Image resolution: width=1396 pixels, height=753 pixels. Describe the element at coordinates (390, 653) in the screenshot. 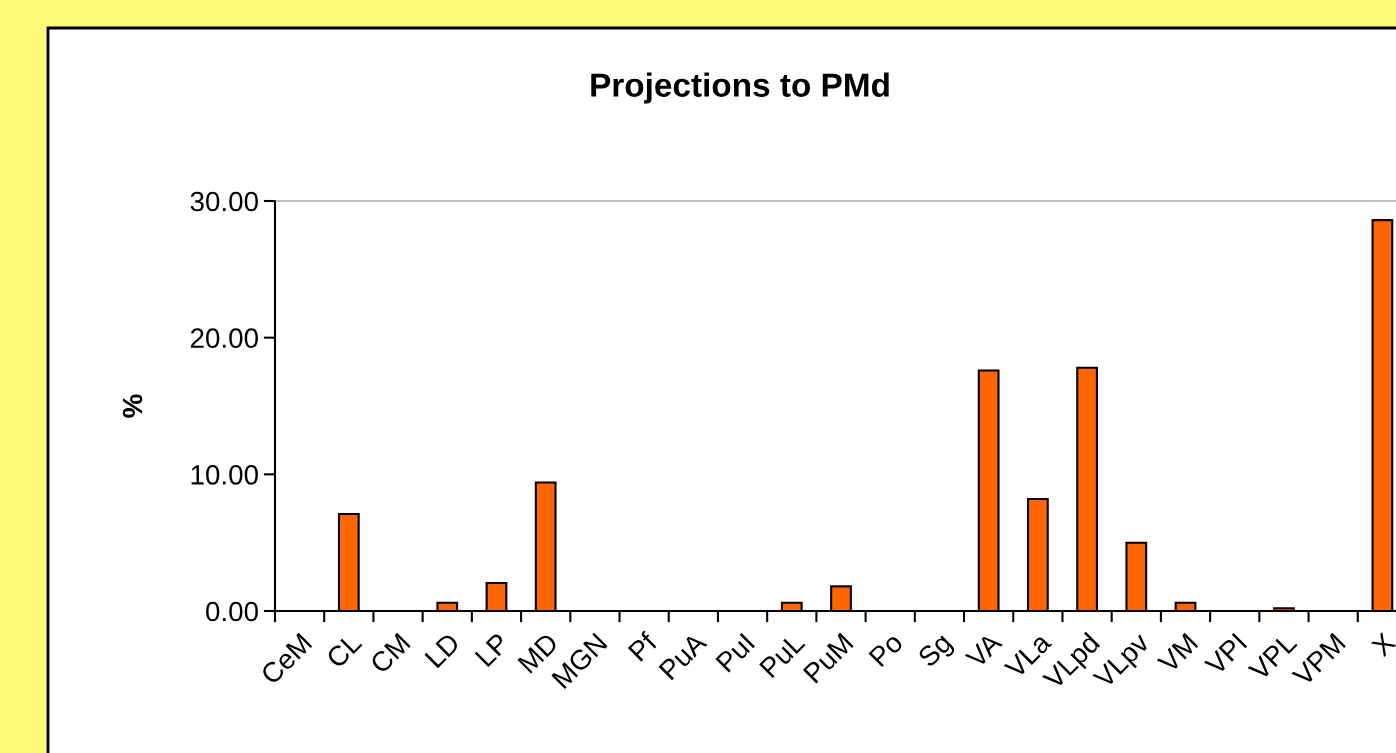

I see `x-tick-label: CM` at that location.